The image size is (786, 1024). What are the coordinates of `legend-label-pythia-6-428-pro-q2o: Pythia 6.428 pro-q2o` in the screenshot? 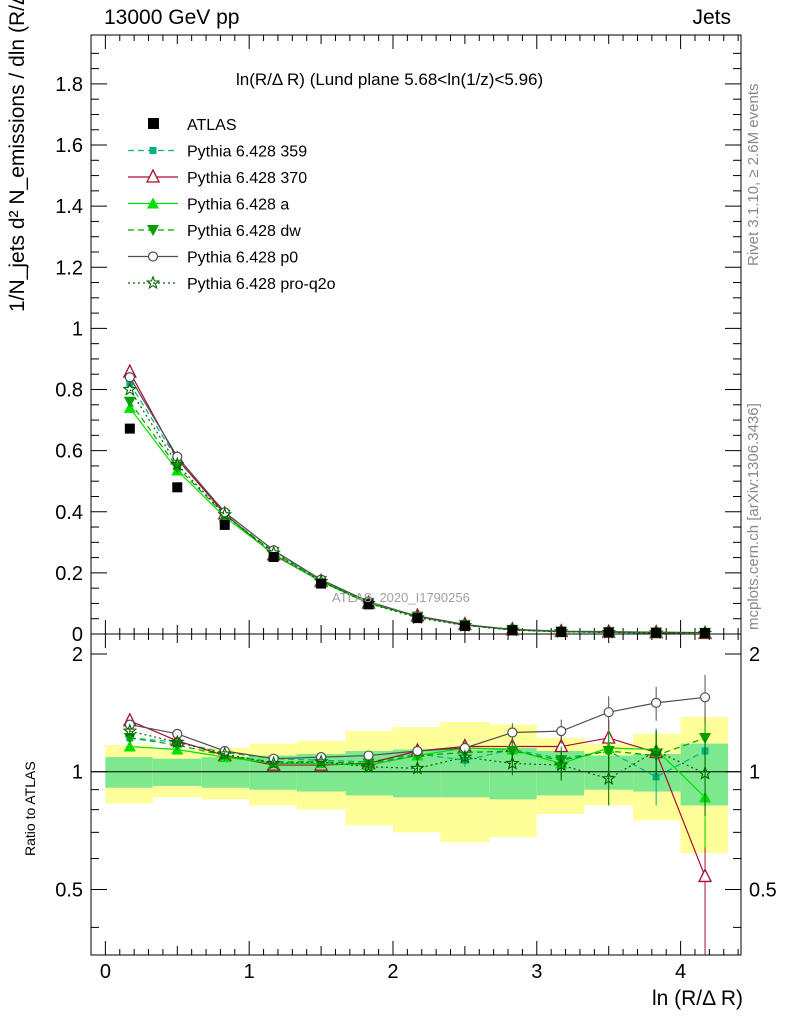 It's located at (261, 284).